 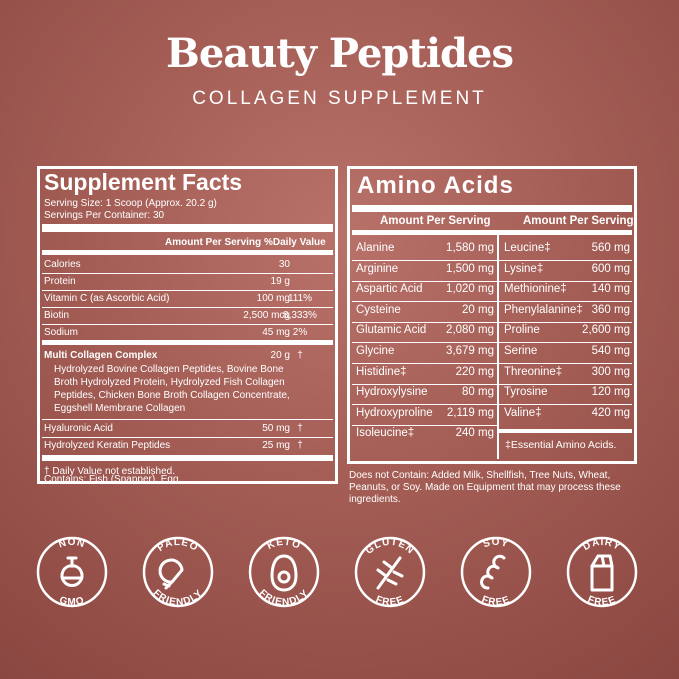 What do you see at coordinates (276, 332) in the screenshot?
I see `nutrient-amount: 45 mg` at bounding box center [276, 332].